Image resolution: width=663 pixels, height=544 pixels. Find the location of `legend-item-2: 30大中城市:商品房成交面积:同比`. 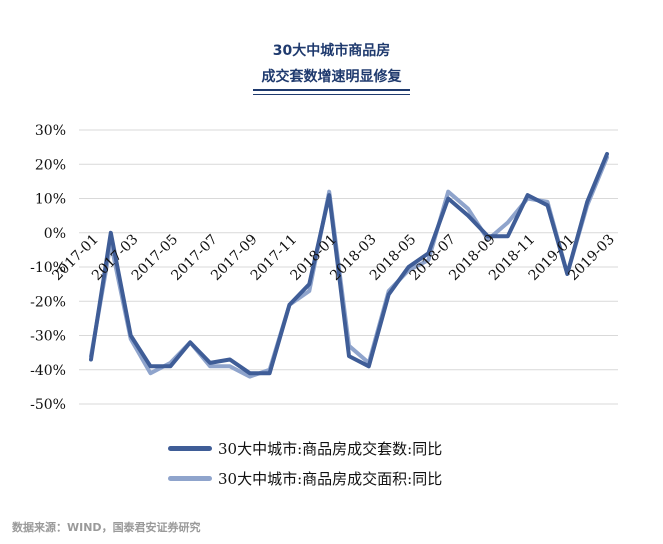

legend-item-2: 30大中城市:商品房成交面积:同比 is located at coordinates (305, 478).